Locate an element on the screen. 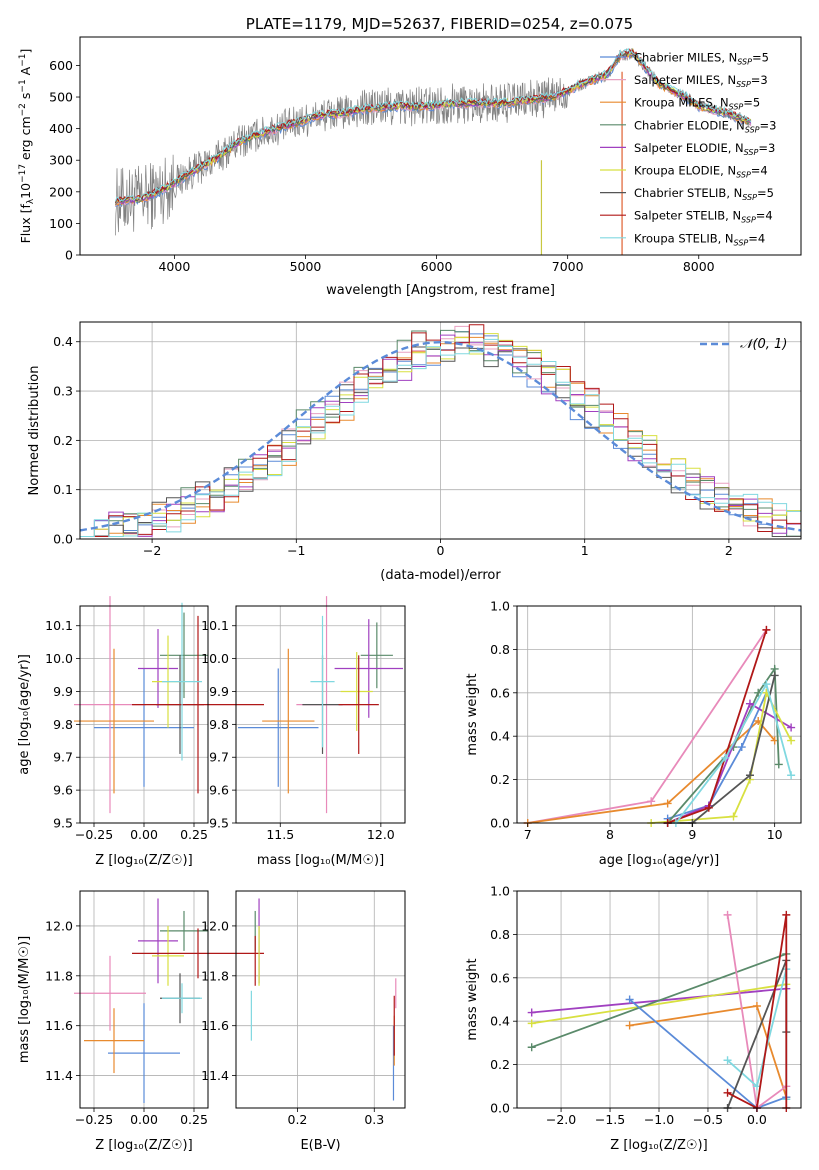 Image resolution: width=819 pixels, height=1170 pixels. y-tick-label: 11.8 is located at coordinates (59, 975).